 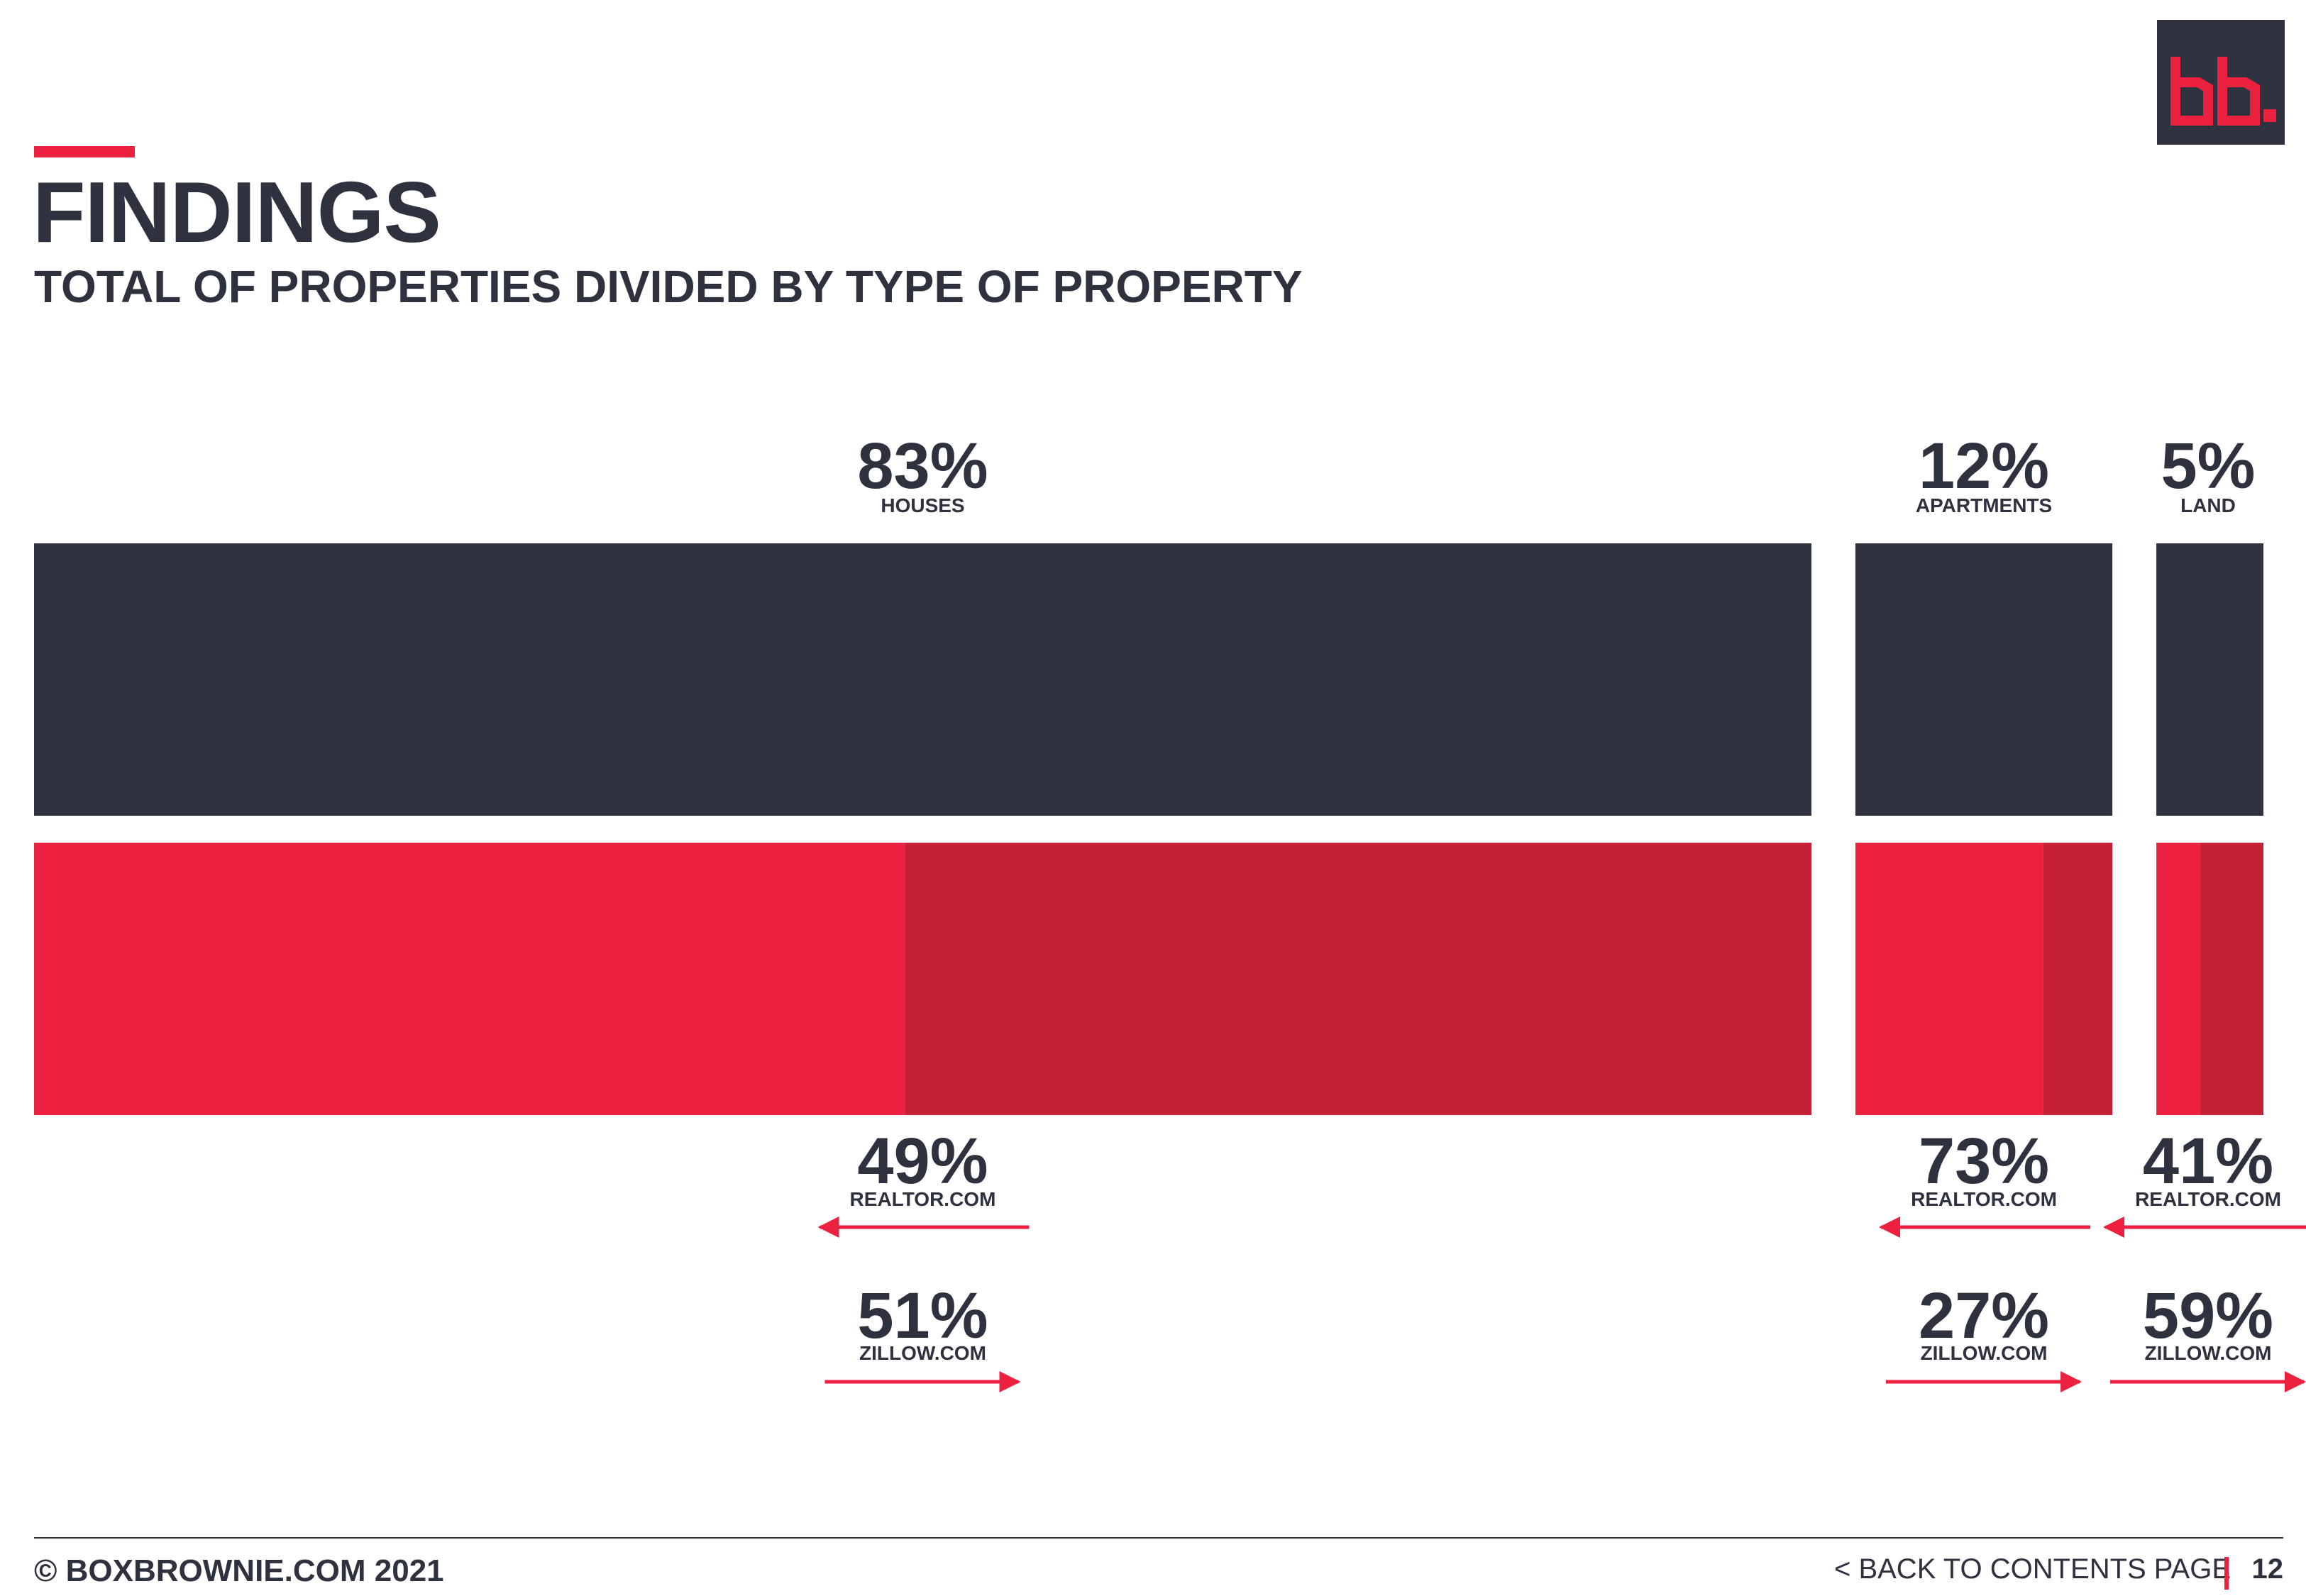 I want to click on zillow-label-houses: ZILLOW.COM, so click(x=923, y=1353).